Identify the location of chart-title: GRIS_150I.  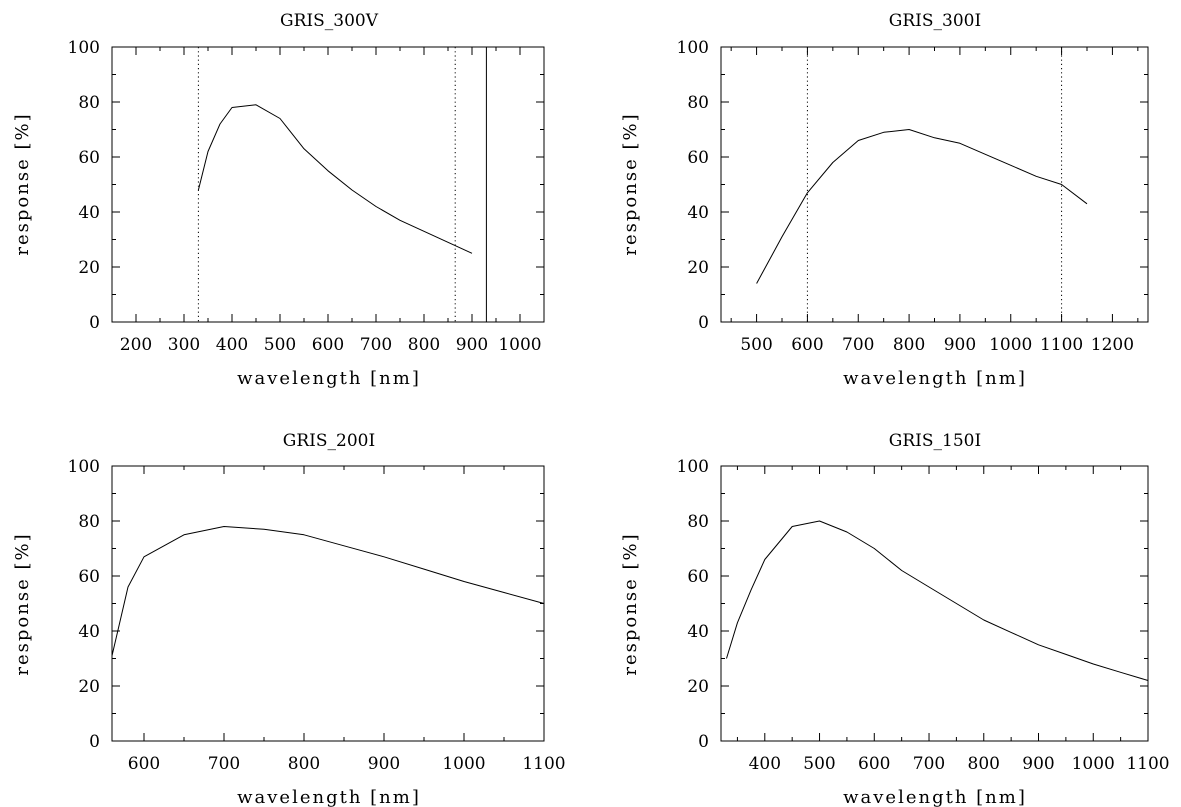
(935, 441).